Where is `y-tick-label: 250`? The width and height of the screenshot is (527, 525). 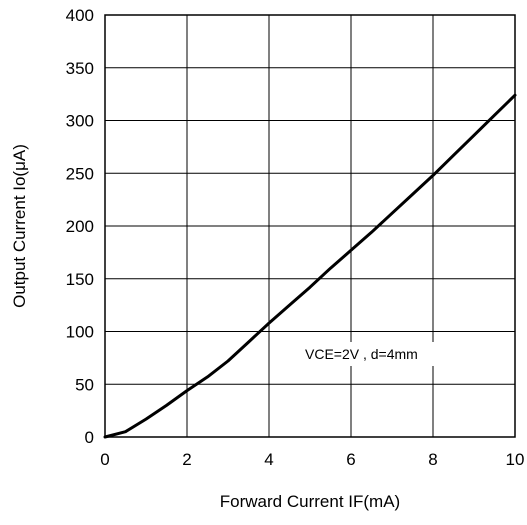 y-tick-label: 250 is located at coordinates (80, 173).